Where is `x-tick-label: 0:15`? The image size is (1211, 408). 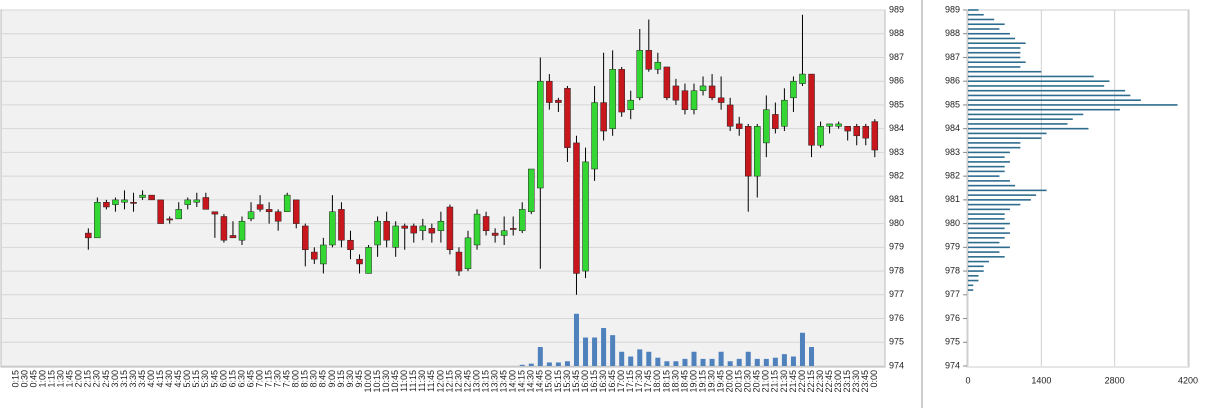
x-tick-label: 0:15 is located at coordinates (15, 379).